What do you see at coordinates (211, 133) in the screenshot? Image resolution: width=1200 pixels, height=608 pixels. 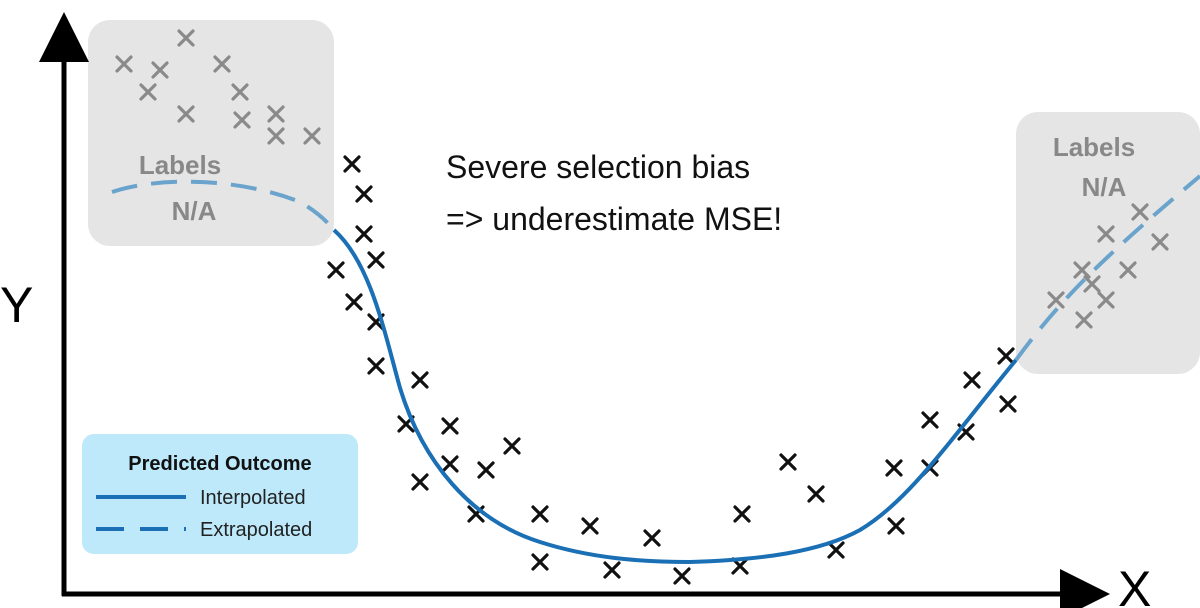 I see `unlabeled-region-left` at bounding box center [211, 133].